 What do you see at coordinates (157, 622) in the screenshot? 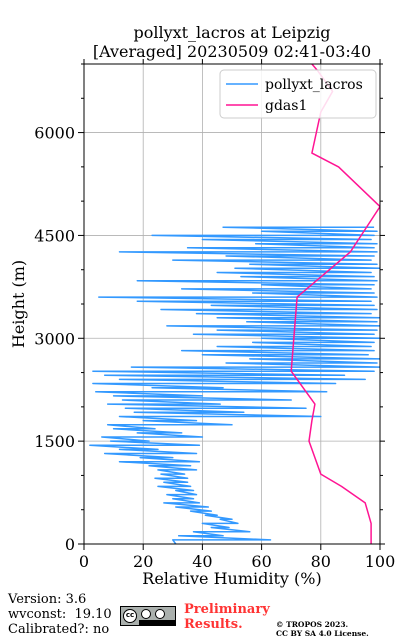
I see `license-strip` at bounding box center [157, 622].